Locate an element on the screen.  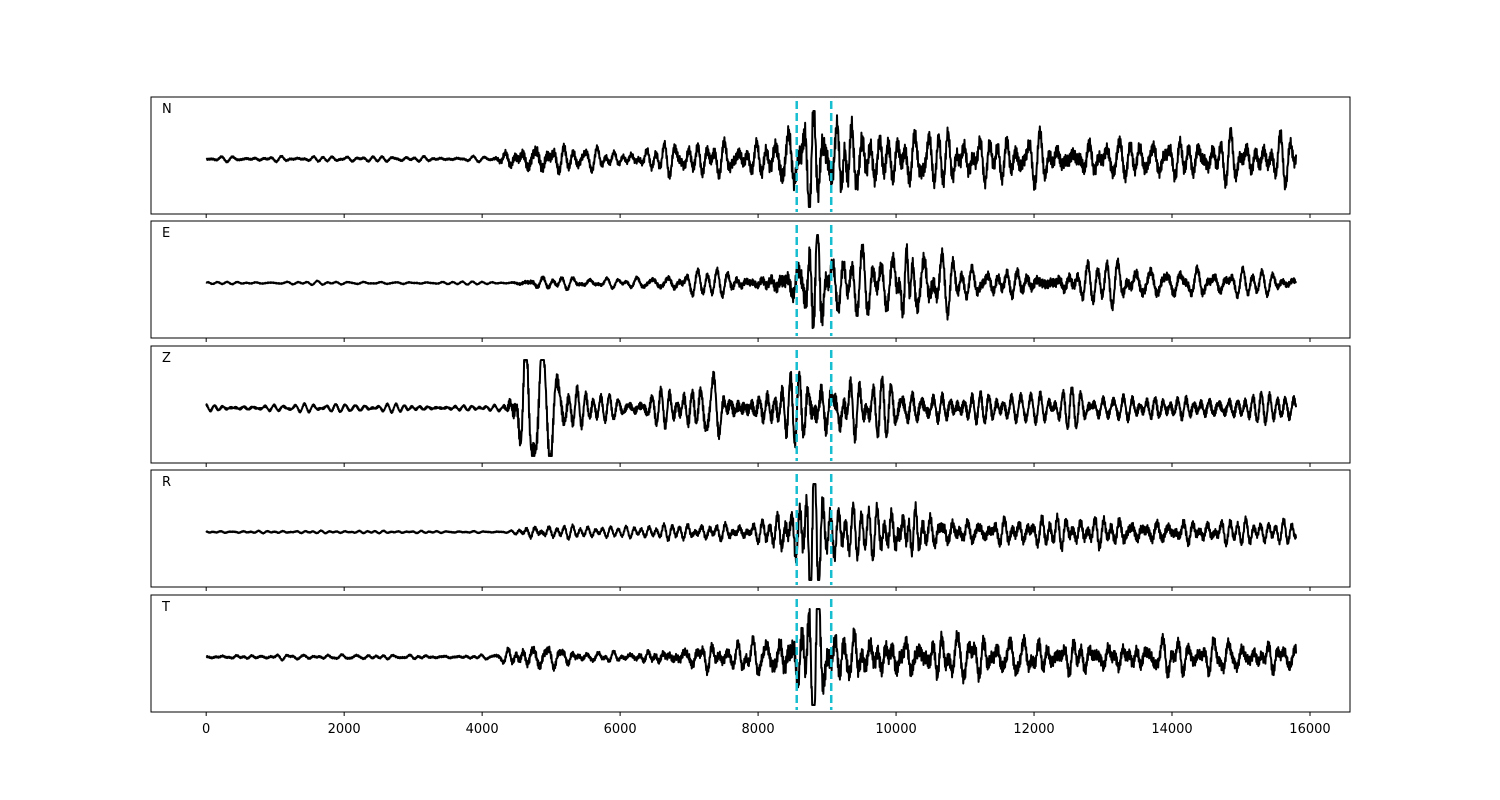
trace-panel-e: E is located at coordinates (750, 281).